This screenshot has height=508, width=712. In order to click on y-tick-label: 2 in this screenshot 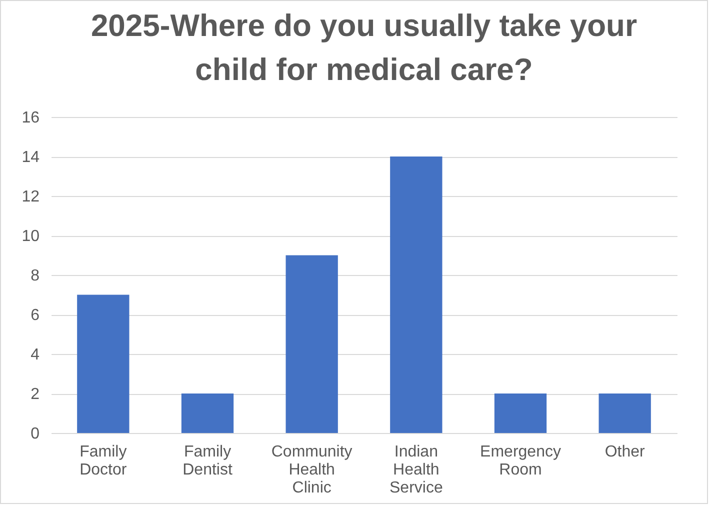, I will do `click(35, 394)`.